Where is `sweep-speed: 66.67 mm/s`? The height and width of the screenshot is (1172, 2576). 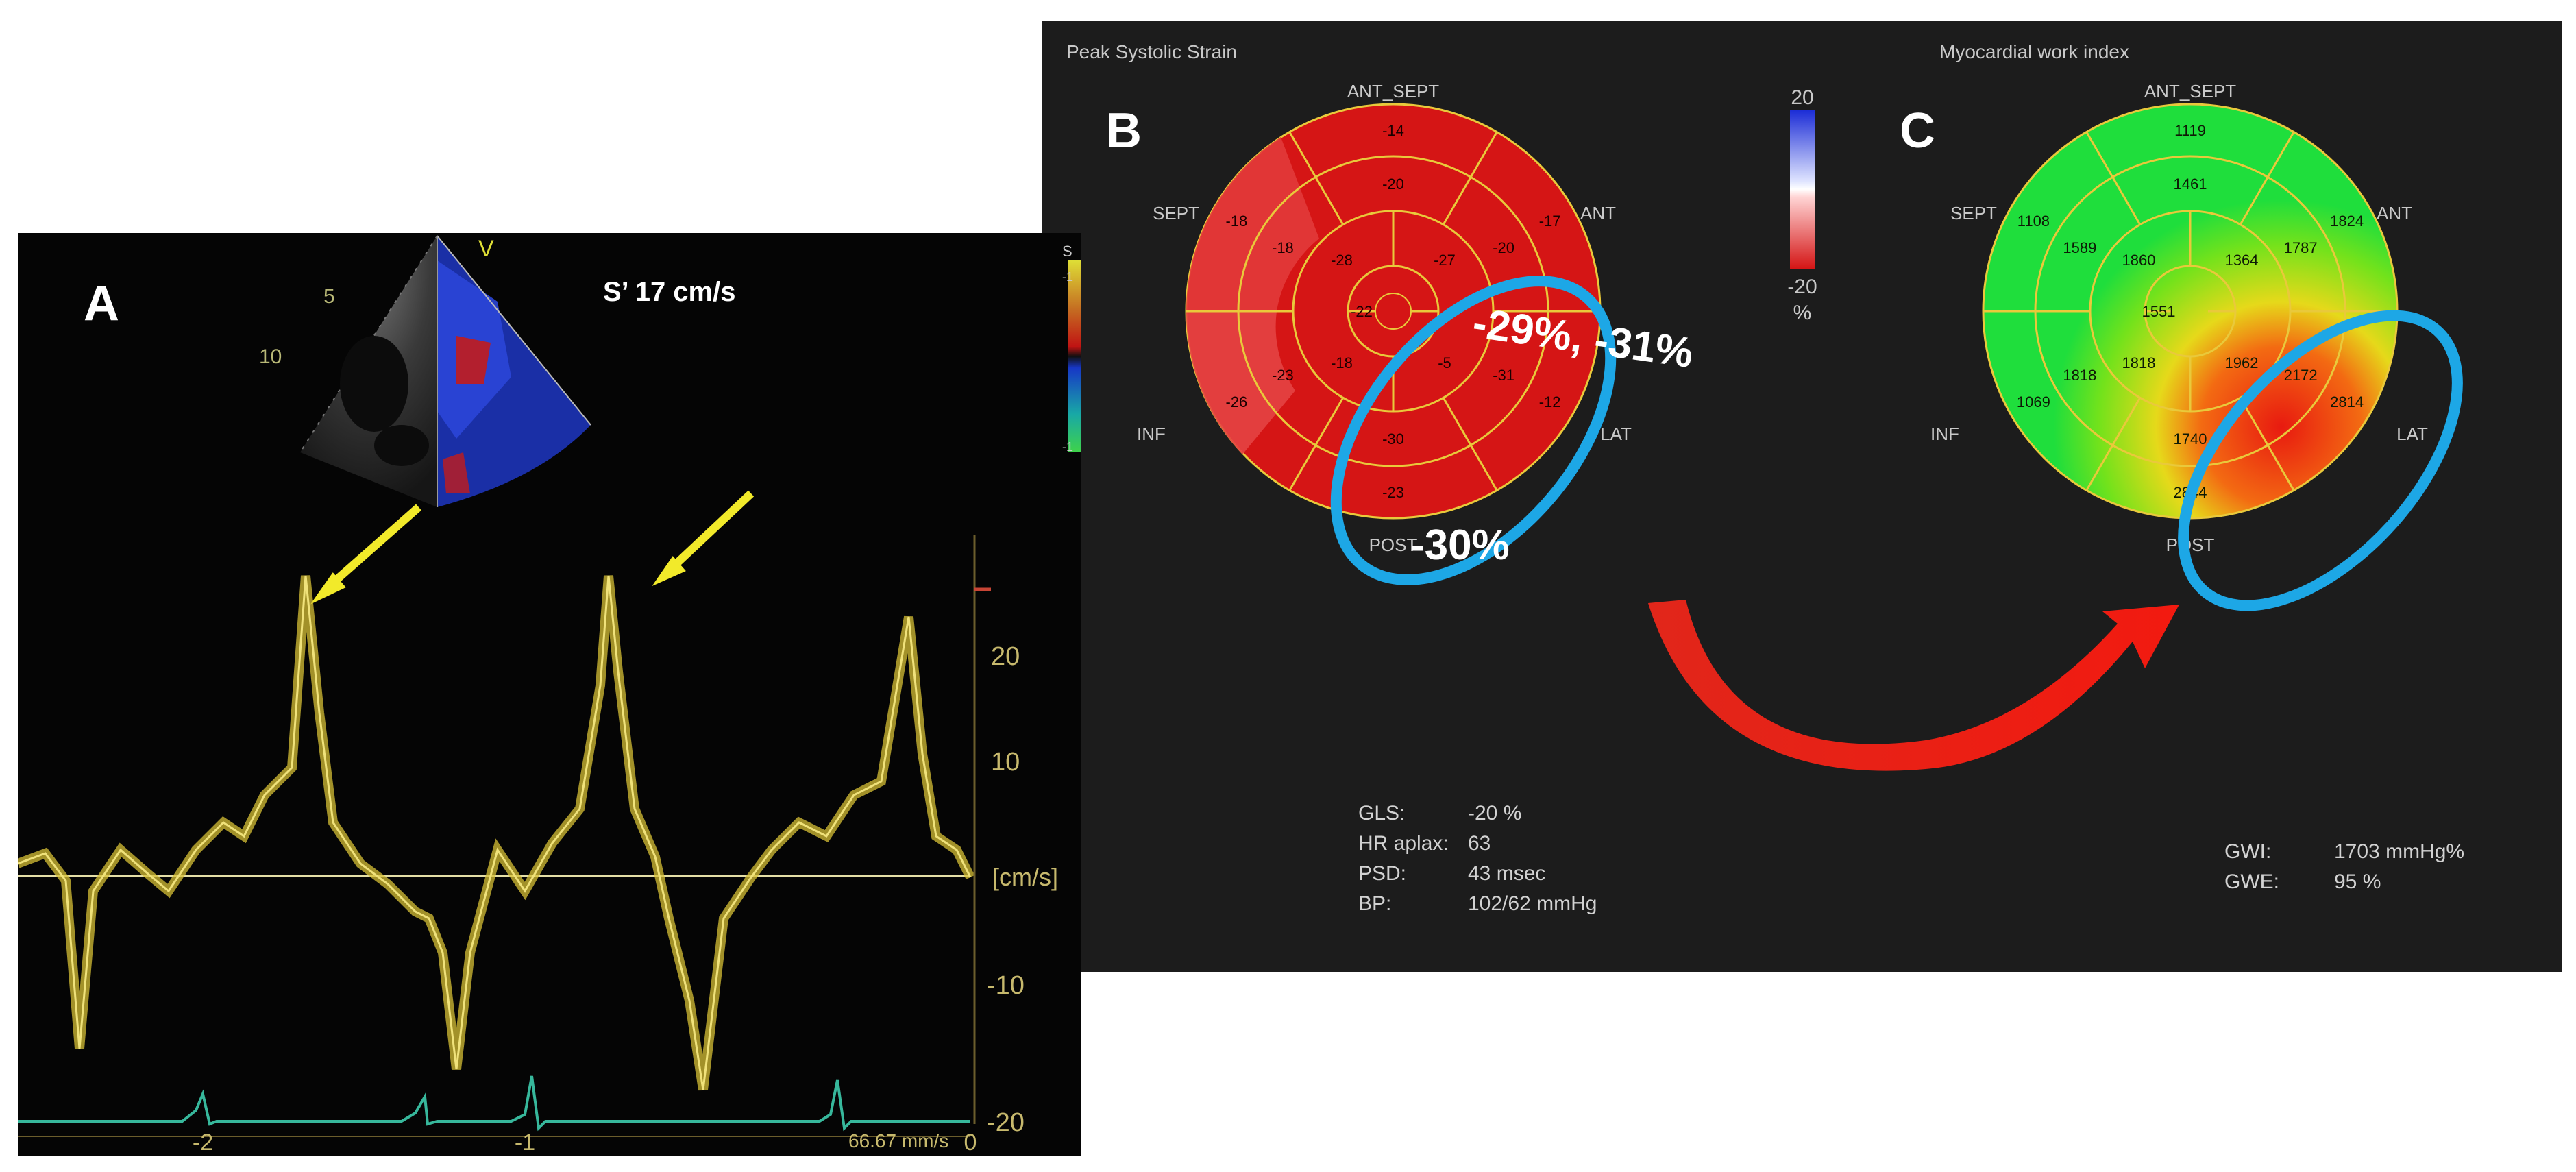
sweep-speed: 66.67 mm/s is located at coordinates (898, 1140).